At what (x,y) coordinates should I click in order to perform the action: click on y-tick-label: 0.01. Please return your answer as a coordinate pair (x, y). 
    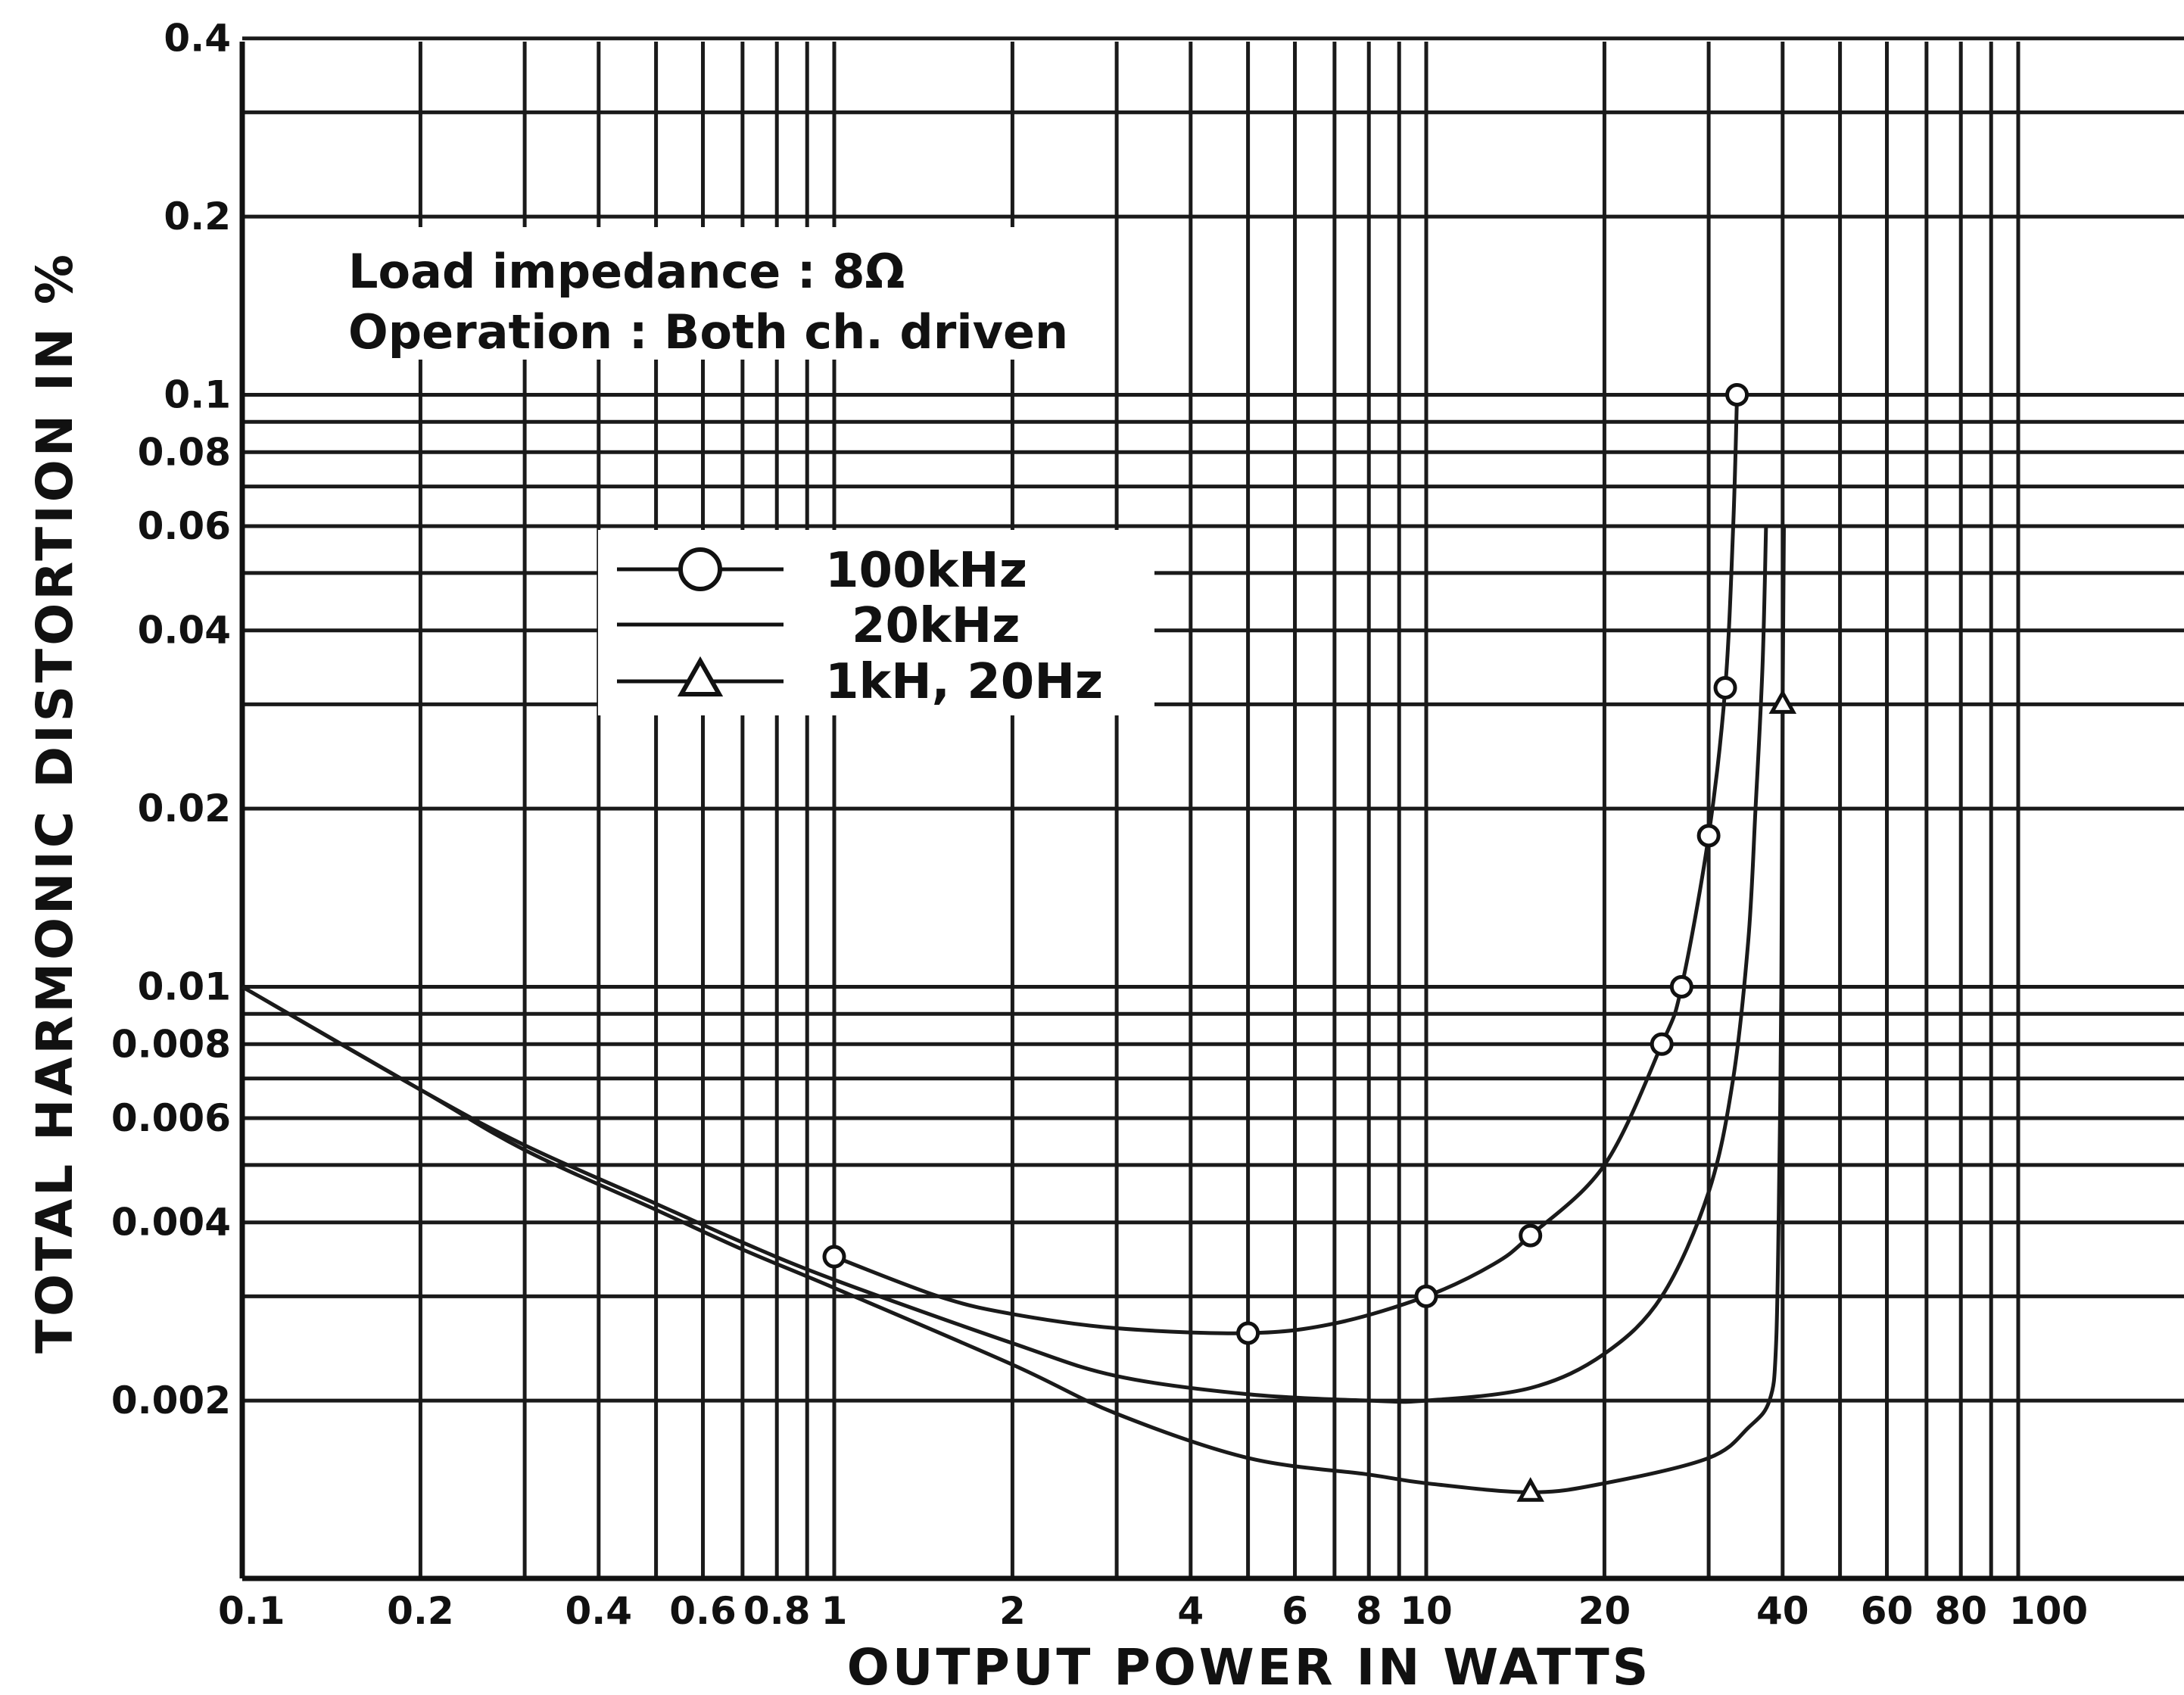
    Looking at the image, I should click on (184, 987).